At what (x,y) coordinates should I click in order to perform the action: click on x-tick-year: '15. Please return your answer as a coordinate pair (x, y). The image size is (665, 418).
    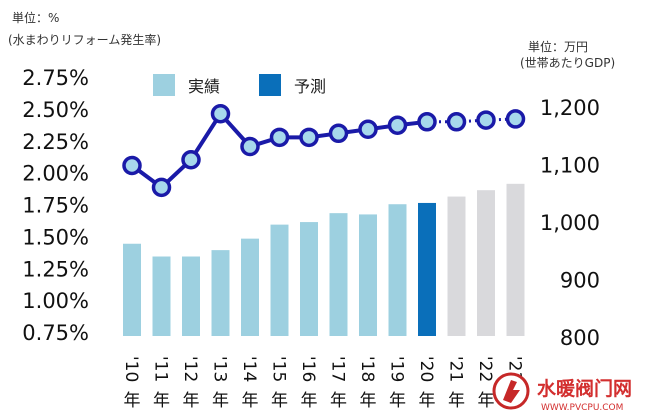
    Looking at the image, I should click on (279, 369).